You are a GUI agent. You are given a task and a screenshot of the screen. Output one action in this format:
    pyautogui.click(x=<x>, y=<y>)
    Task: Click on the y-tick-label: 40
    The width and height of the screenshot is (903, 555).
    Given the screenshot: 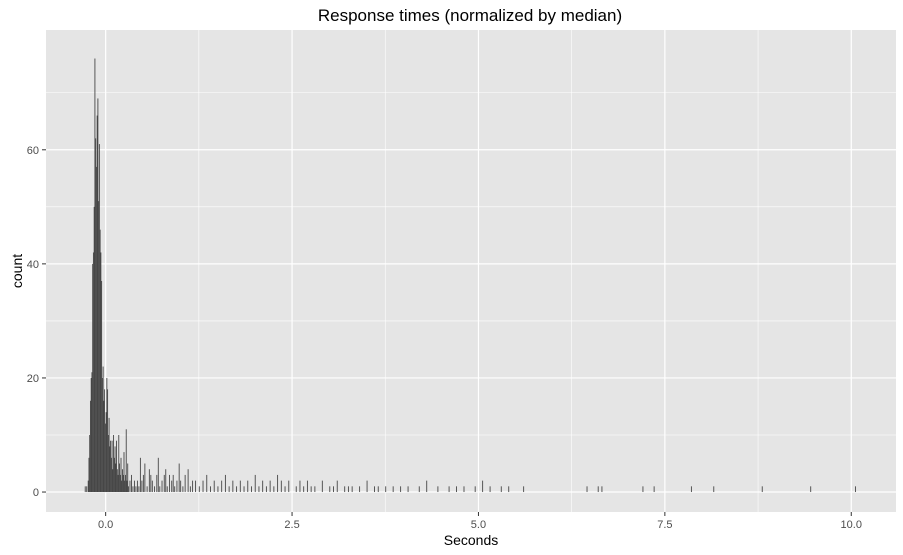 What is the action you would take?
    pyautogui.click(x=33, y=265)
    